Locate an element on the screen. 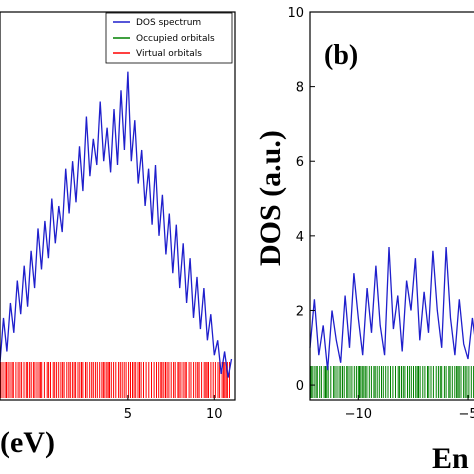 This screenshot has width=474, height=474. panel-a-x-ticks: 5 10 is located at coordinates (173, 408).